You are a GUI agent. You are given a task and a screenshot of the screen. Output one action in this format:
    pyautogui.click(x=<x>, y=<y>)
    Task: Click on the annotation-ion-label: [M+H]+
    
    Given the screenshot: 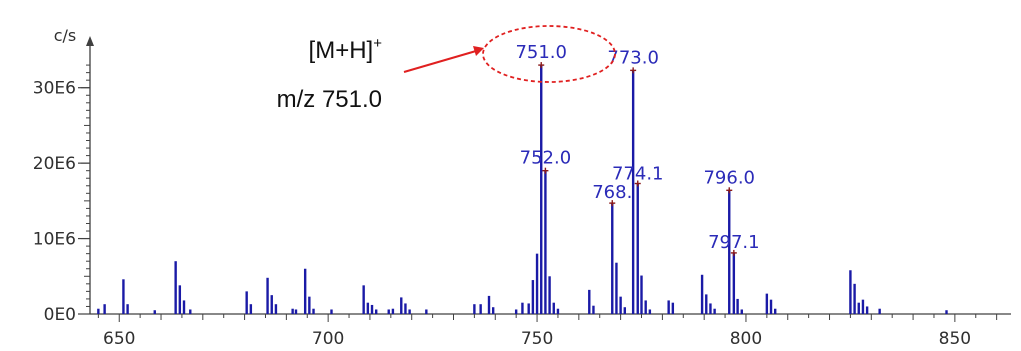 What is the action you would take?
    pyautogui.click(x=346, y=49)
    